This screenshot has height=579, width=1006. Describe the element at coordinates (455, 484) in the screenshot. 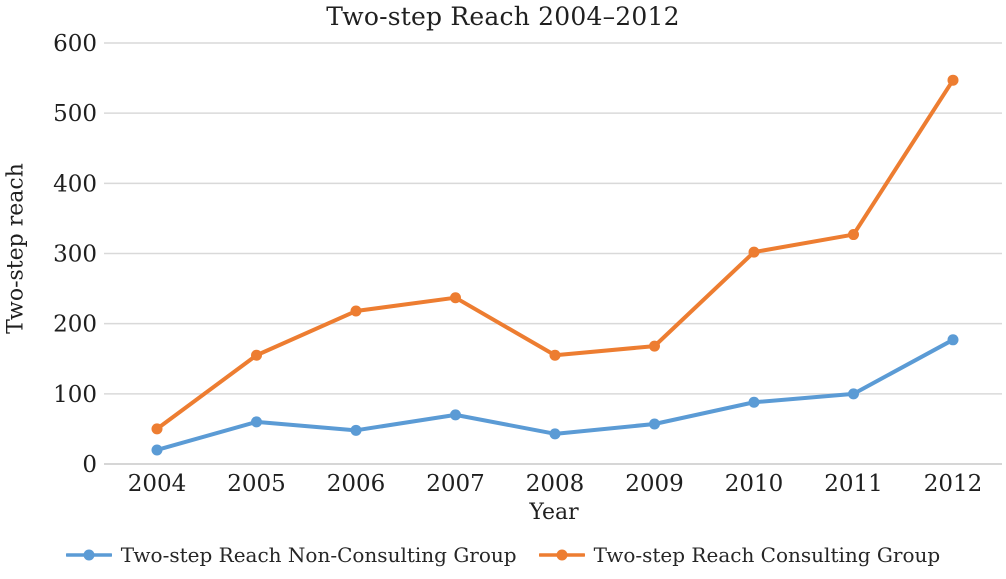

I see `x-tick-label: 2007` at that location.